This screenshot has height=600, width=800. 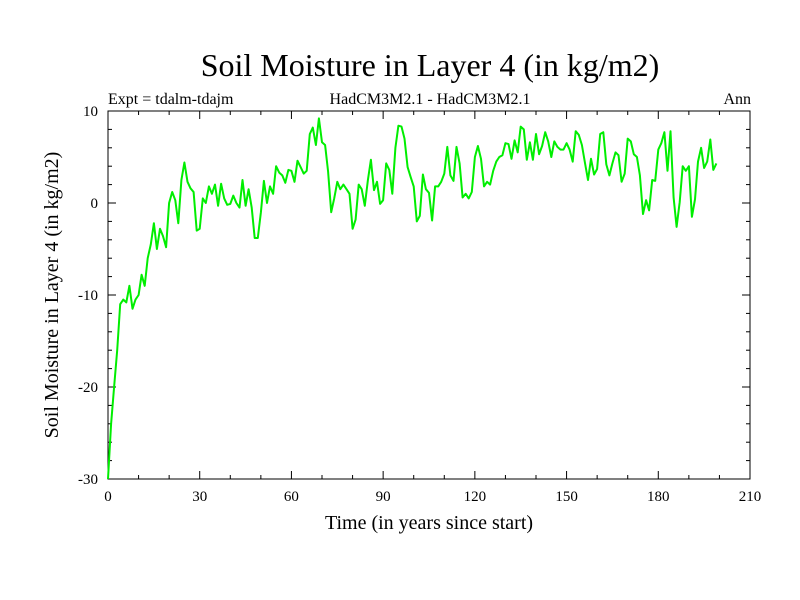 I want to click on x-tick-label: 180, so click(x=658, y=497).